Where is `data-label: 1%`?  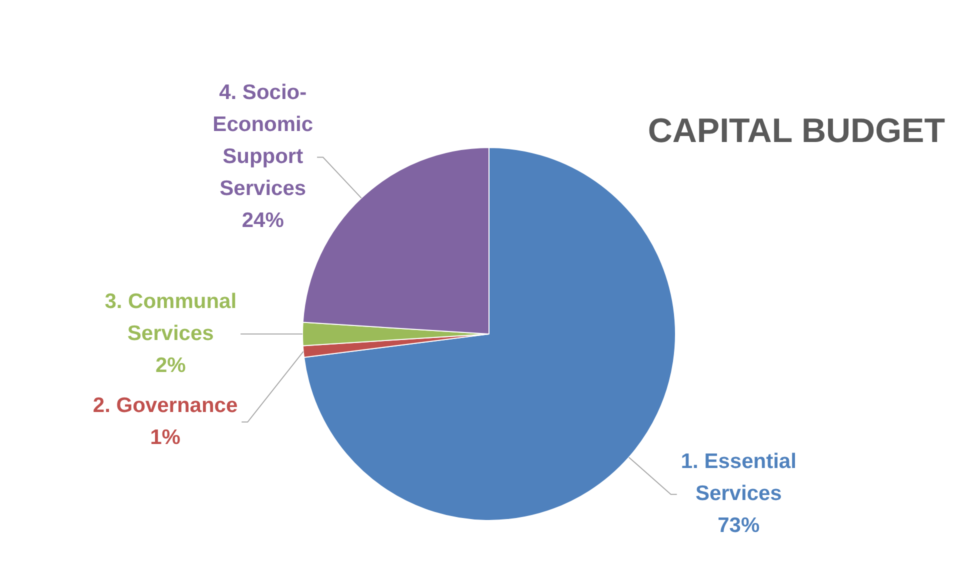 data-label: 1% is located at coordinates (165, 437).